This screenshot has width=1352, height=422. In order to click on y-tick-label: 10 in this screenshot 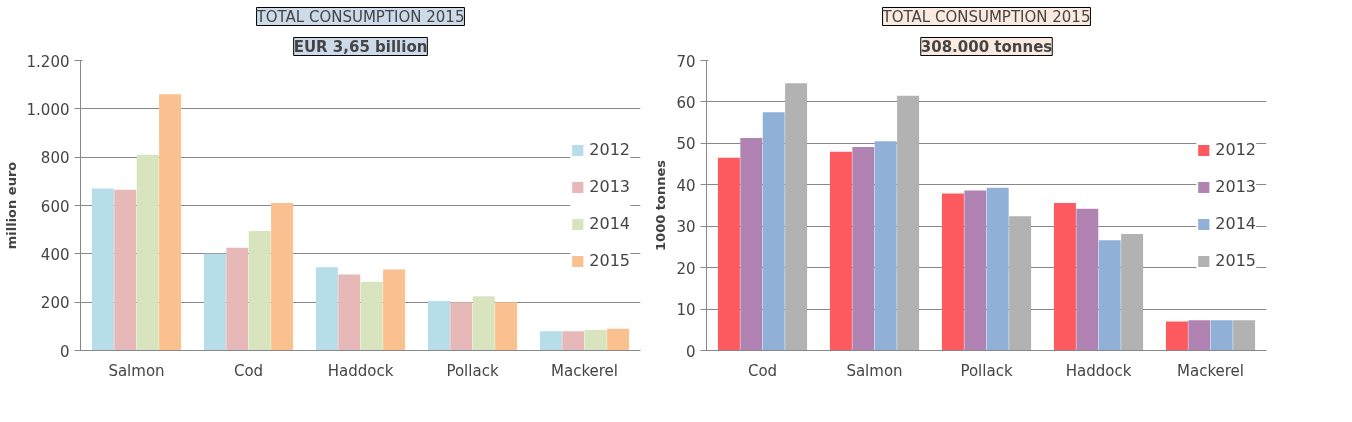, I will do `click(686, 310)`.